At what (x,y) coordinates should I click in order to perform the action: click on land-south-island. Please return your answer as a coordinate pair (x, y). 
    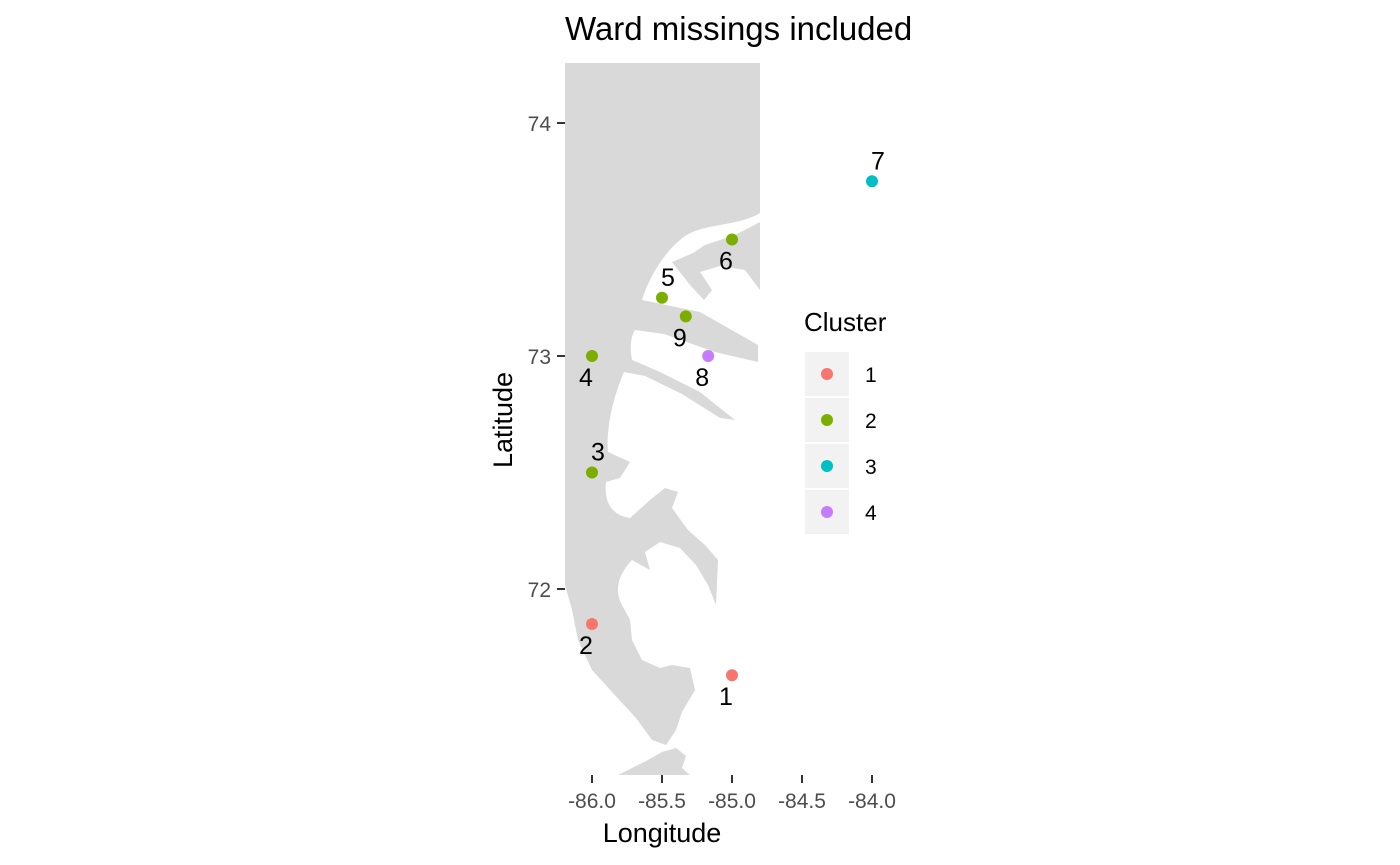
    Looking at the image, I should click on (654, 761).